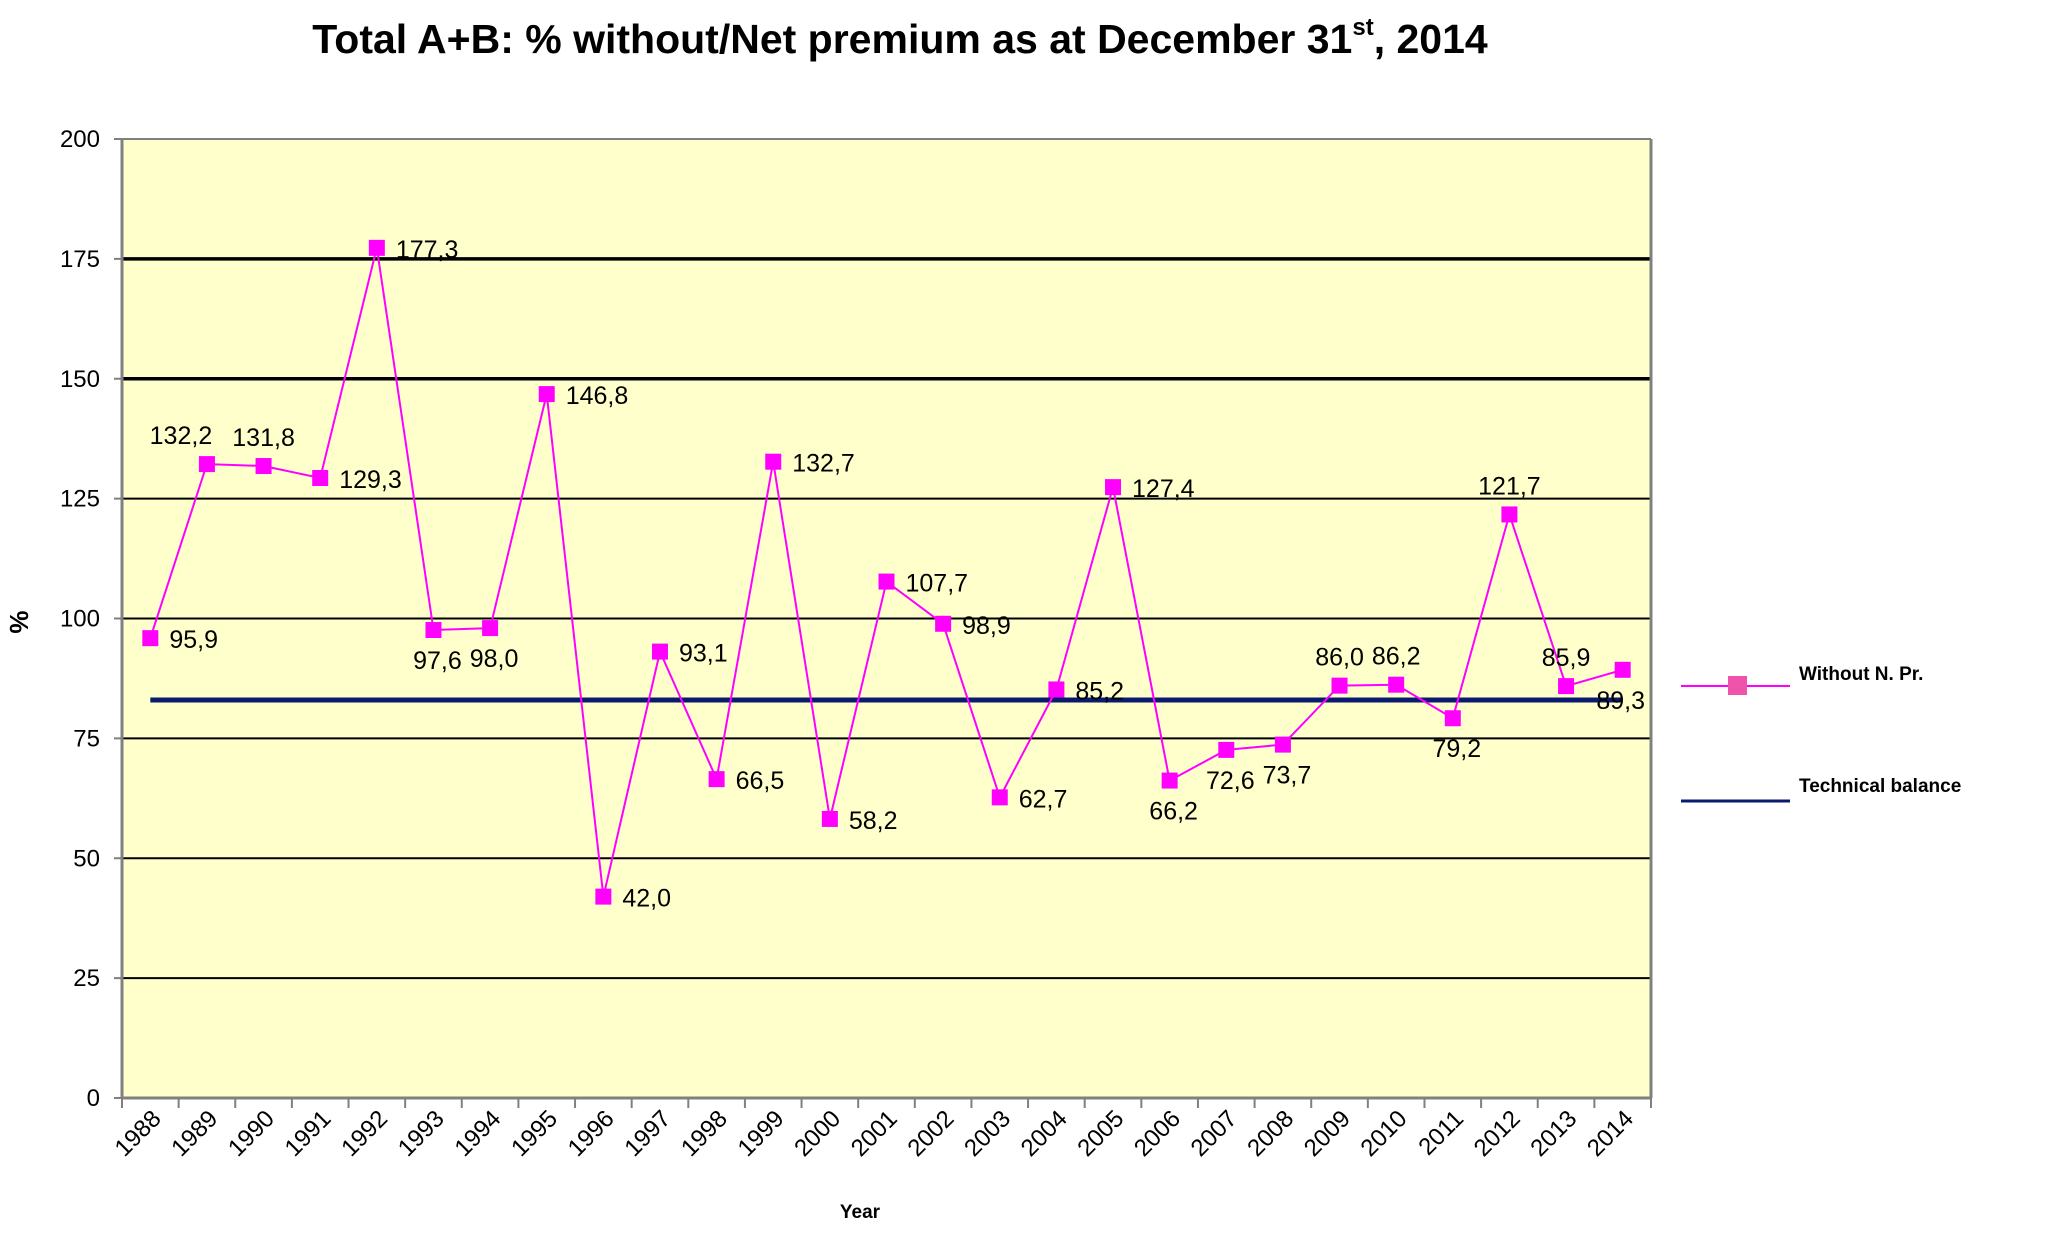  Describe the element at coordinates (1396, 657) in the screenshot. I see `data-label: 86,2` at that location.